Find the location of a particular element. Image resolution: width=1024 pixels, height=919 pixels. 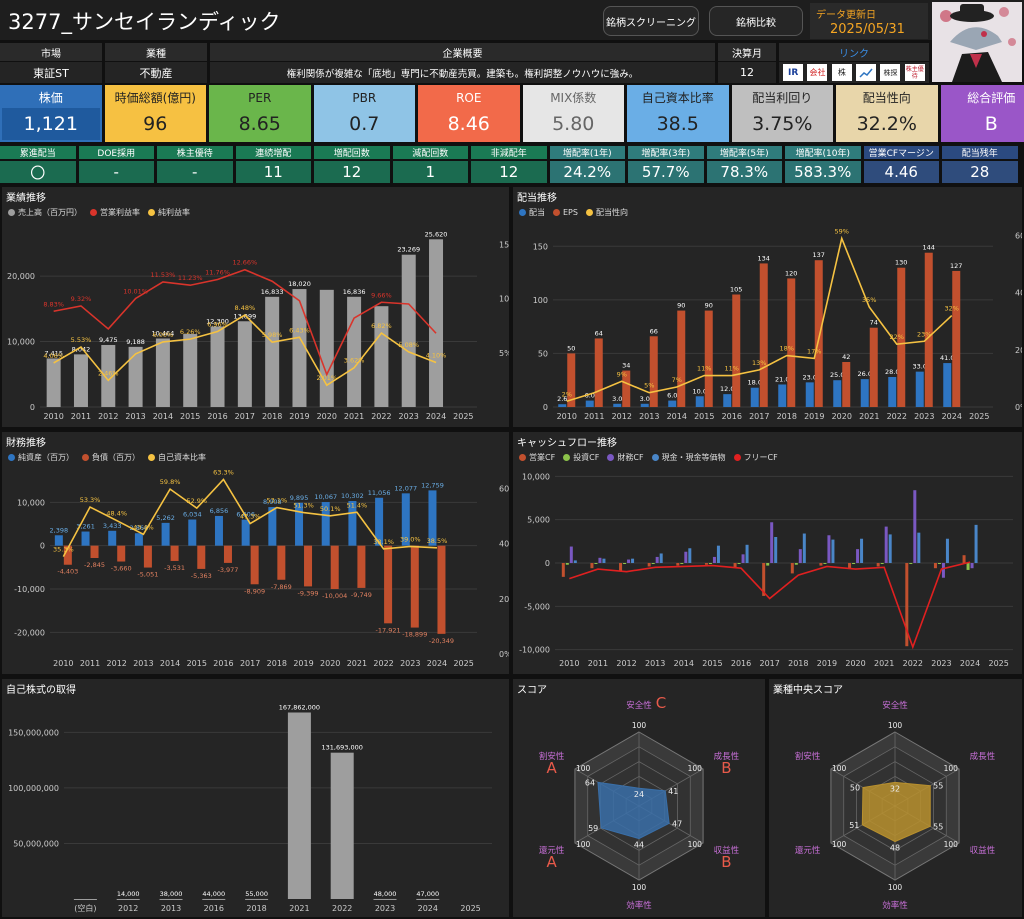

stock-link-icon: 株 is located at coordinates (841, 72).